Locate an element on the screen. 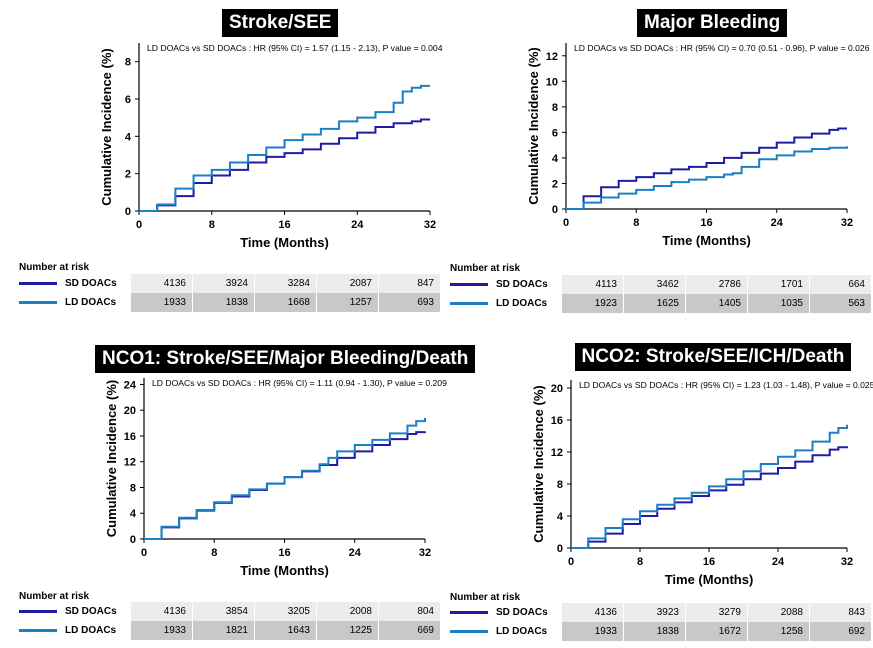 This screenshot has height=648, width=873. risk-table-cell: 1625 is located at coordinates (655, 303).